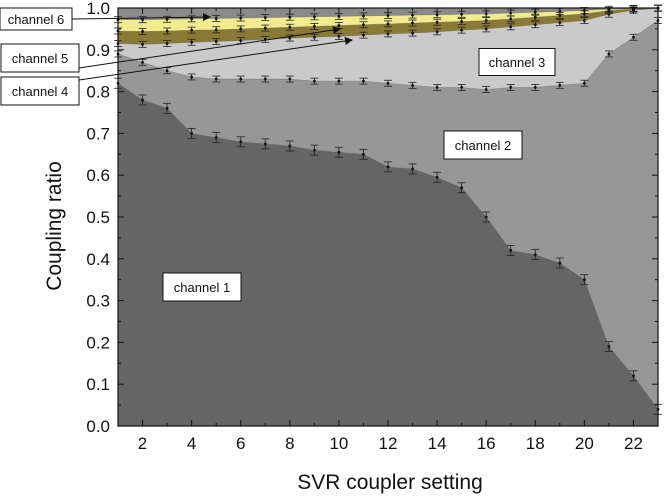  What do you see at coordinates (209, 47) in the screenshot?
I see `channel-5-arrow` at bounding box center [209, 47].